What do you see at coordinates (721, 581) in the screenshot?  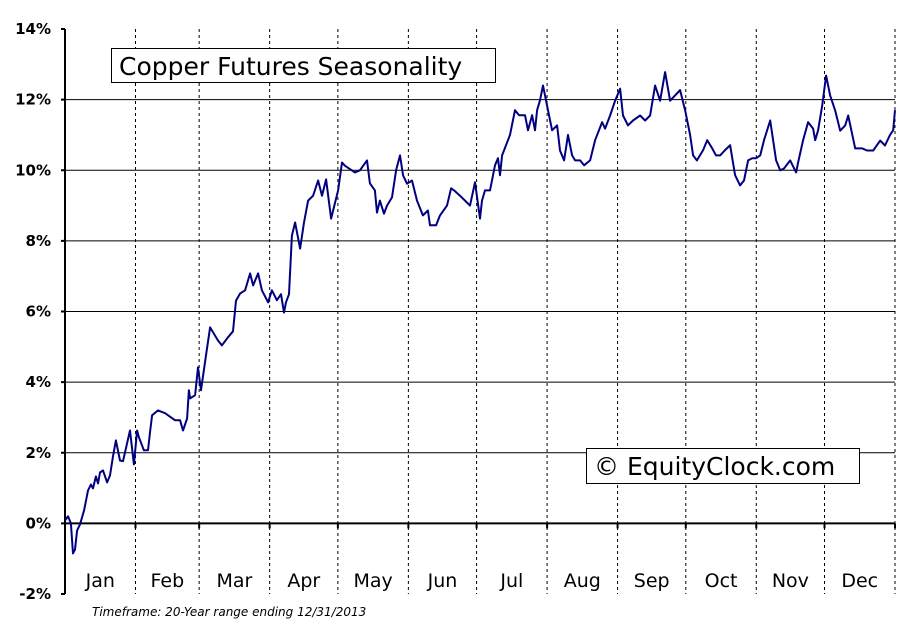 I see `month-label: Oct` at bounding box center [721, 581].